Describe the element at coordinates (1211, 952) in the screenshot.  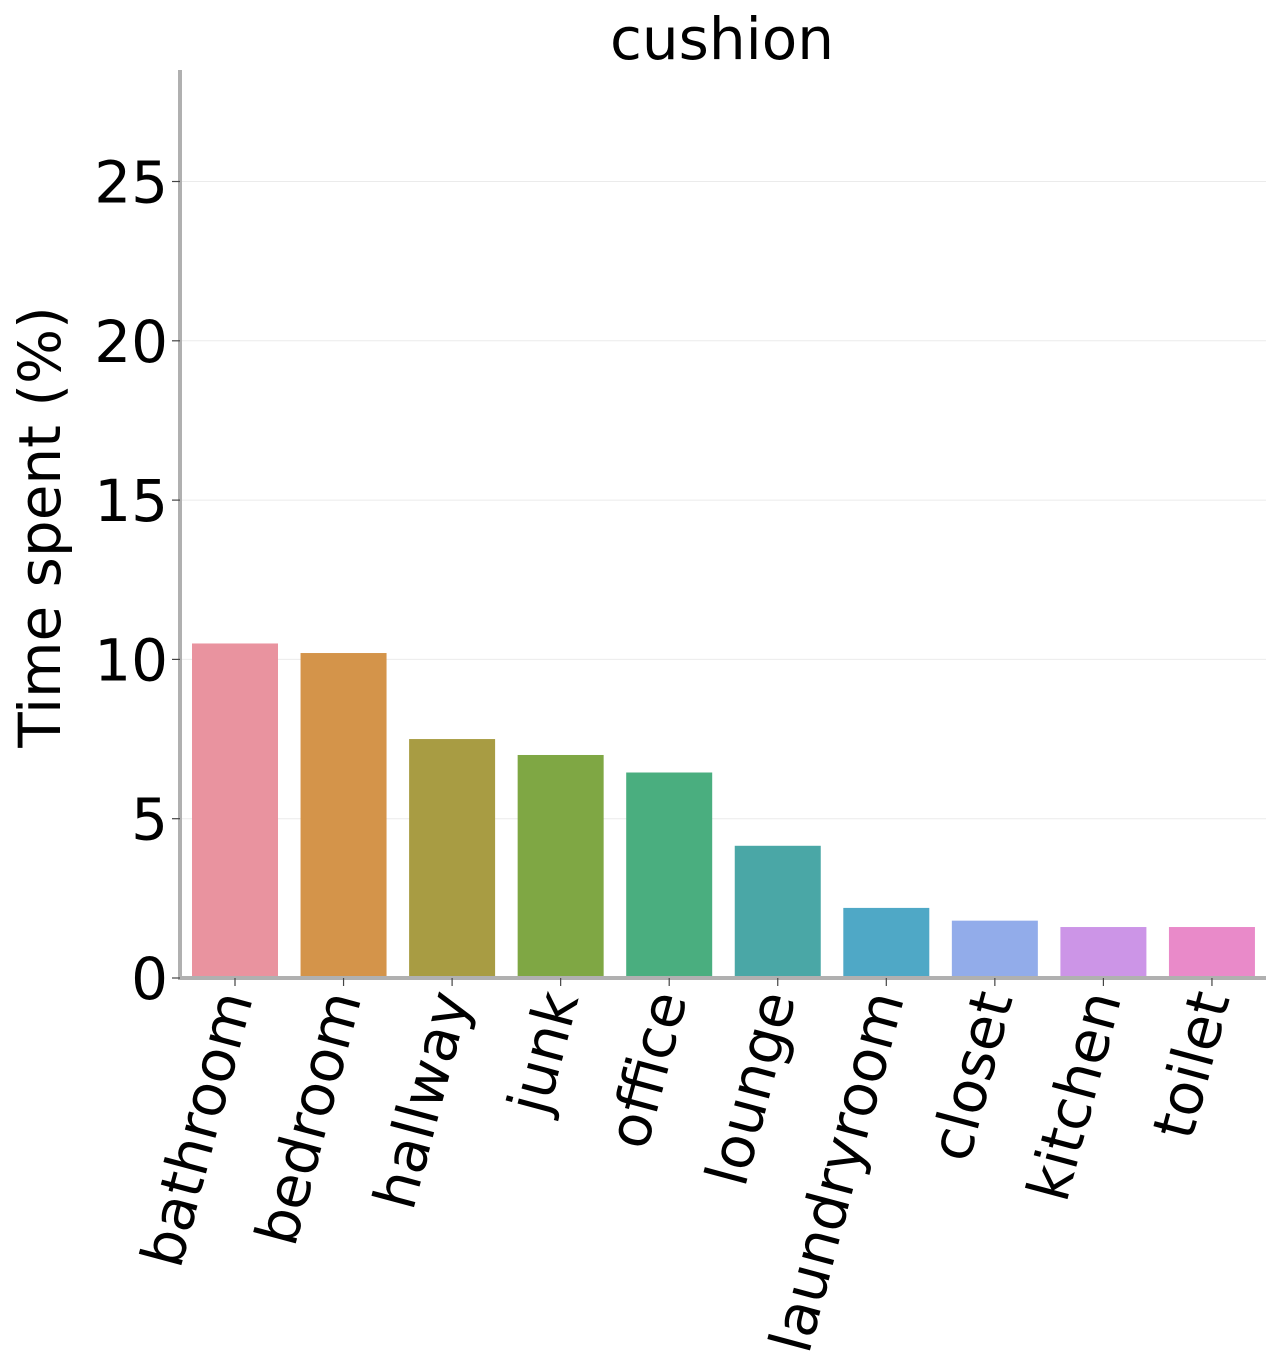
I see `bar-toilet` at that location.